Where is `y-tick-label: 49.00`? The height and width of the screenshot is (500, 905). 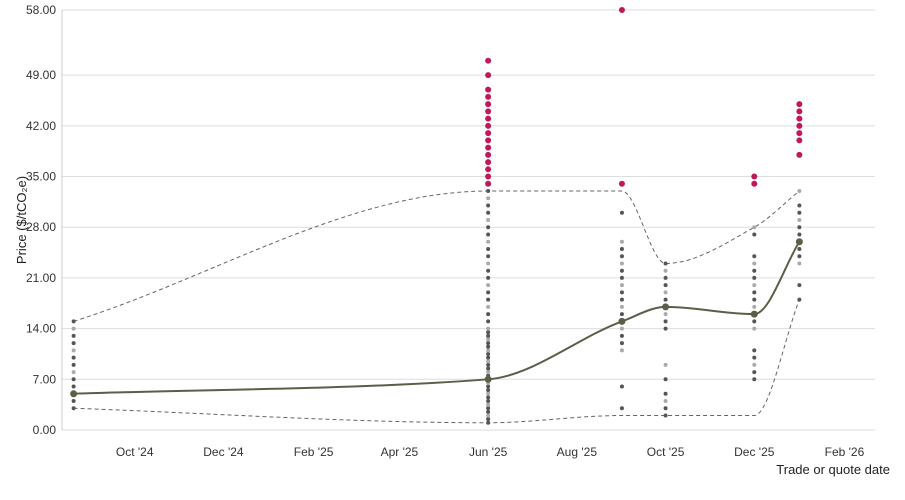
y-tick-label: 49.00 is located at coordinates (41, 75).